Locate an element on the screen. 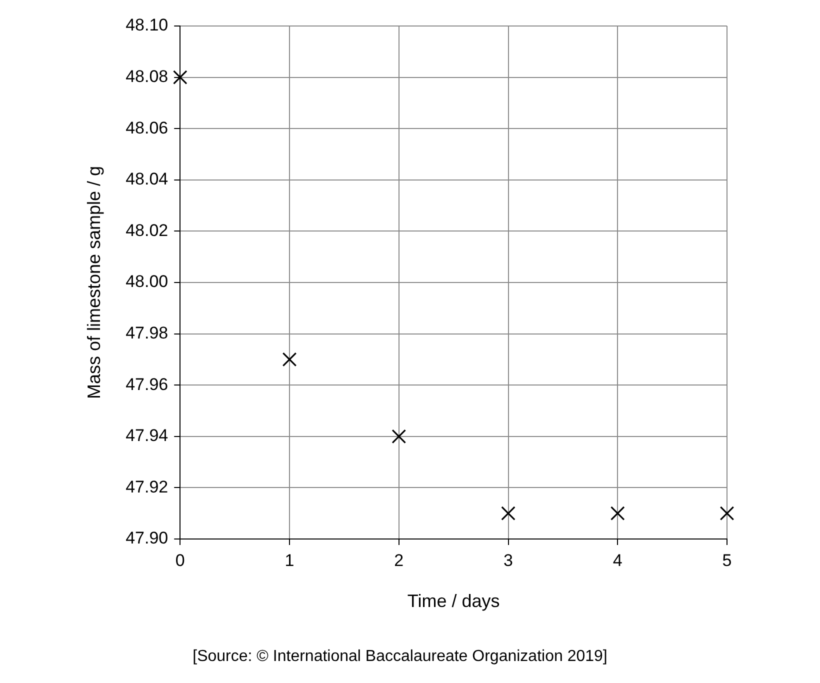 The image size is (820, 683). y-tick-label: 47.94 is located at coordinates (147, 436).